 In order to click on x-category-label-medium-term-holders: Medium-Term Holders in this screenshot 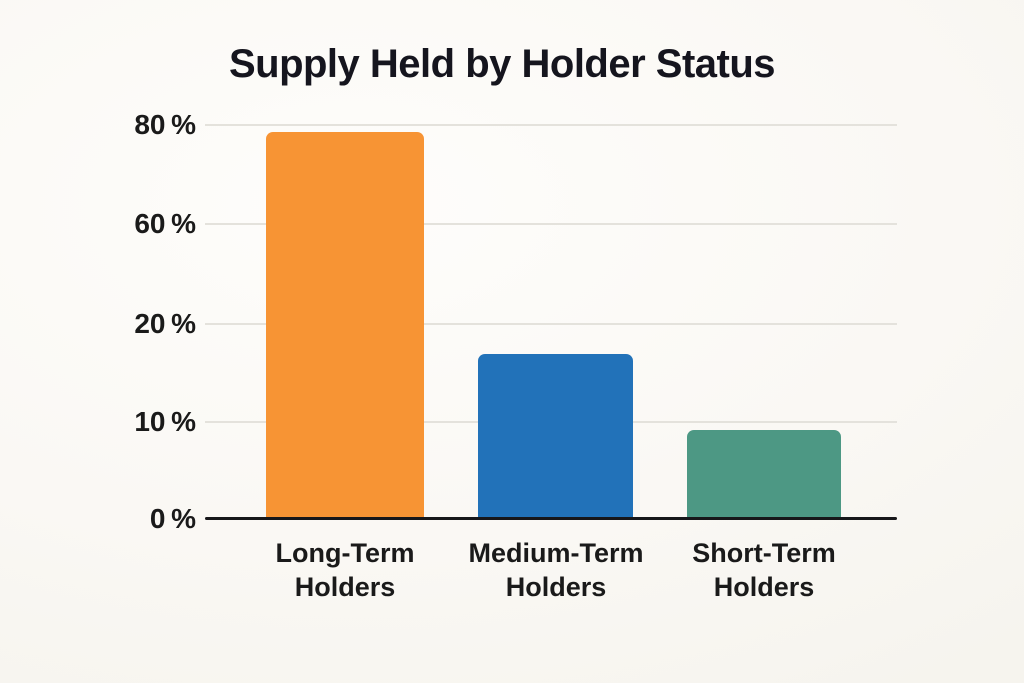, I will do `click(556, 570)`.